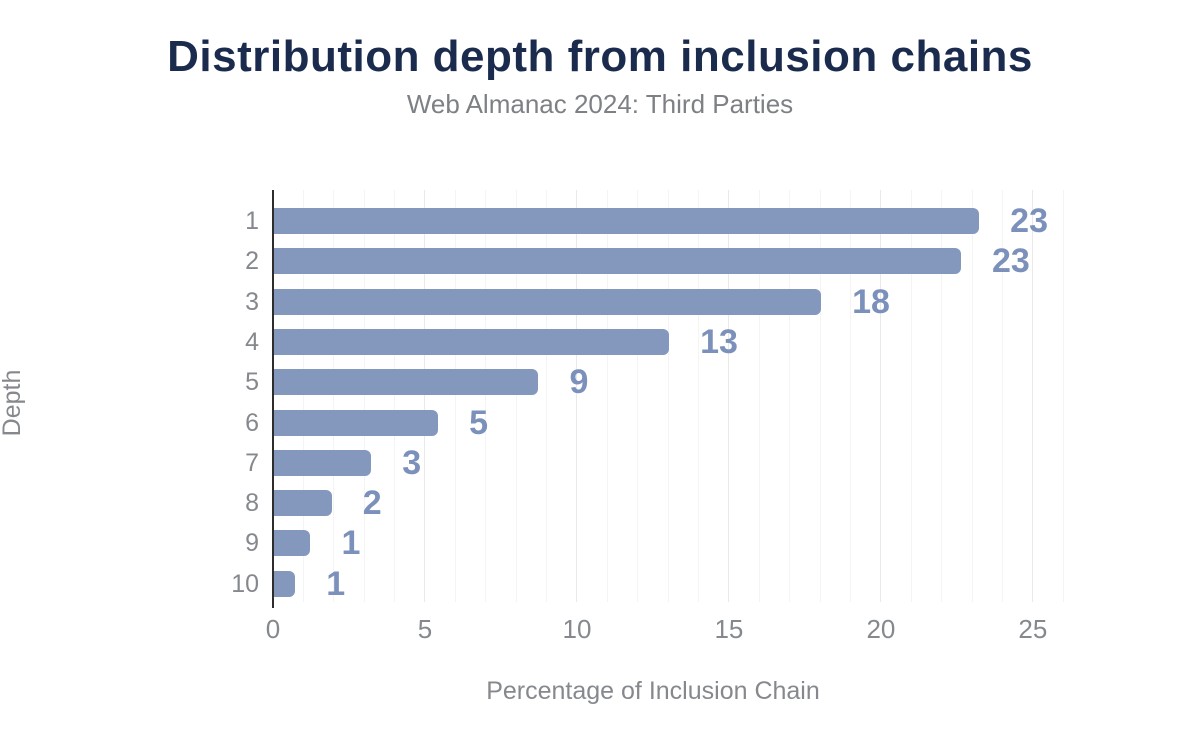 This screenshot has height=742, width=1200. What do you see at coordinates (372, 503) in the screenshot?
I see `bar-value-label: 2` at bounding box center [372, 503].